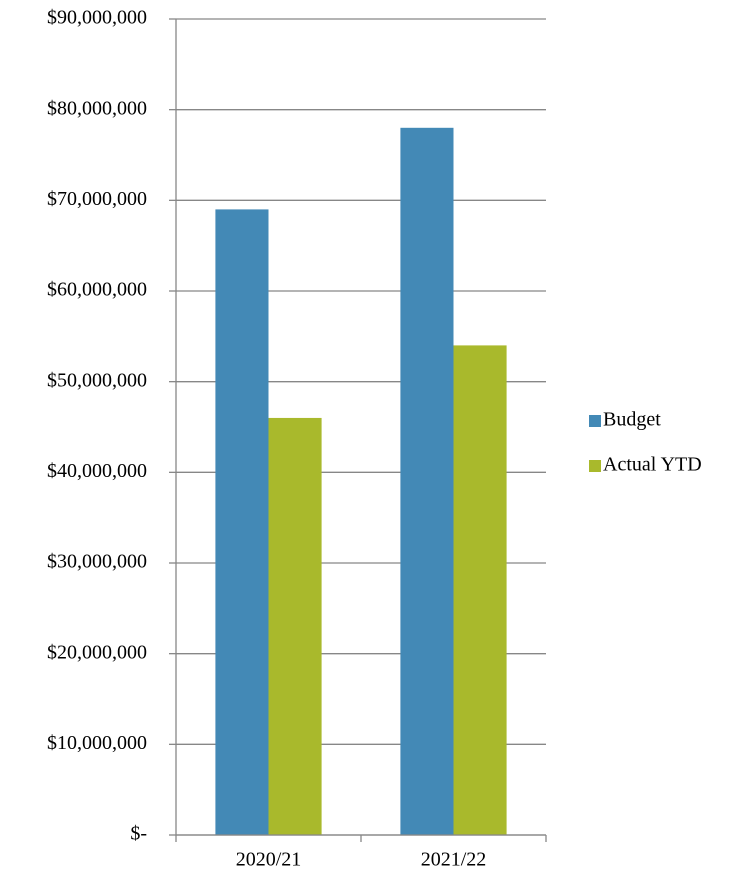 The width and height of the screenshot is (742, 878). What do you see at coordinates (632, 420) in the screenshot?
I see `legend-label: Budget` at bounding box center [632, 420].